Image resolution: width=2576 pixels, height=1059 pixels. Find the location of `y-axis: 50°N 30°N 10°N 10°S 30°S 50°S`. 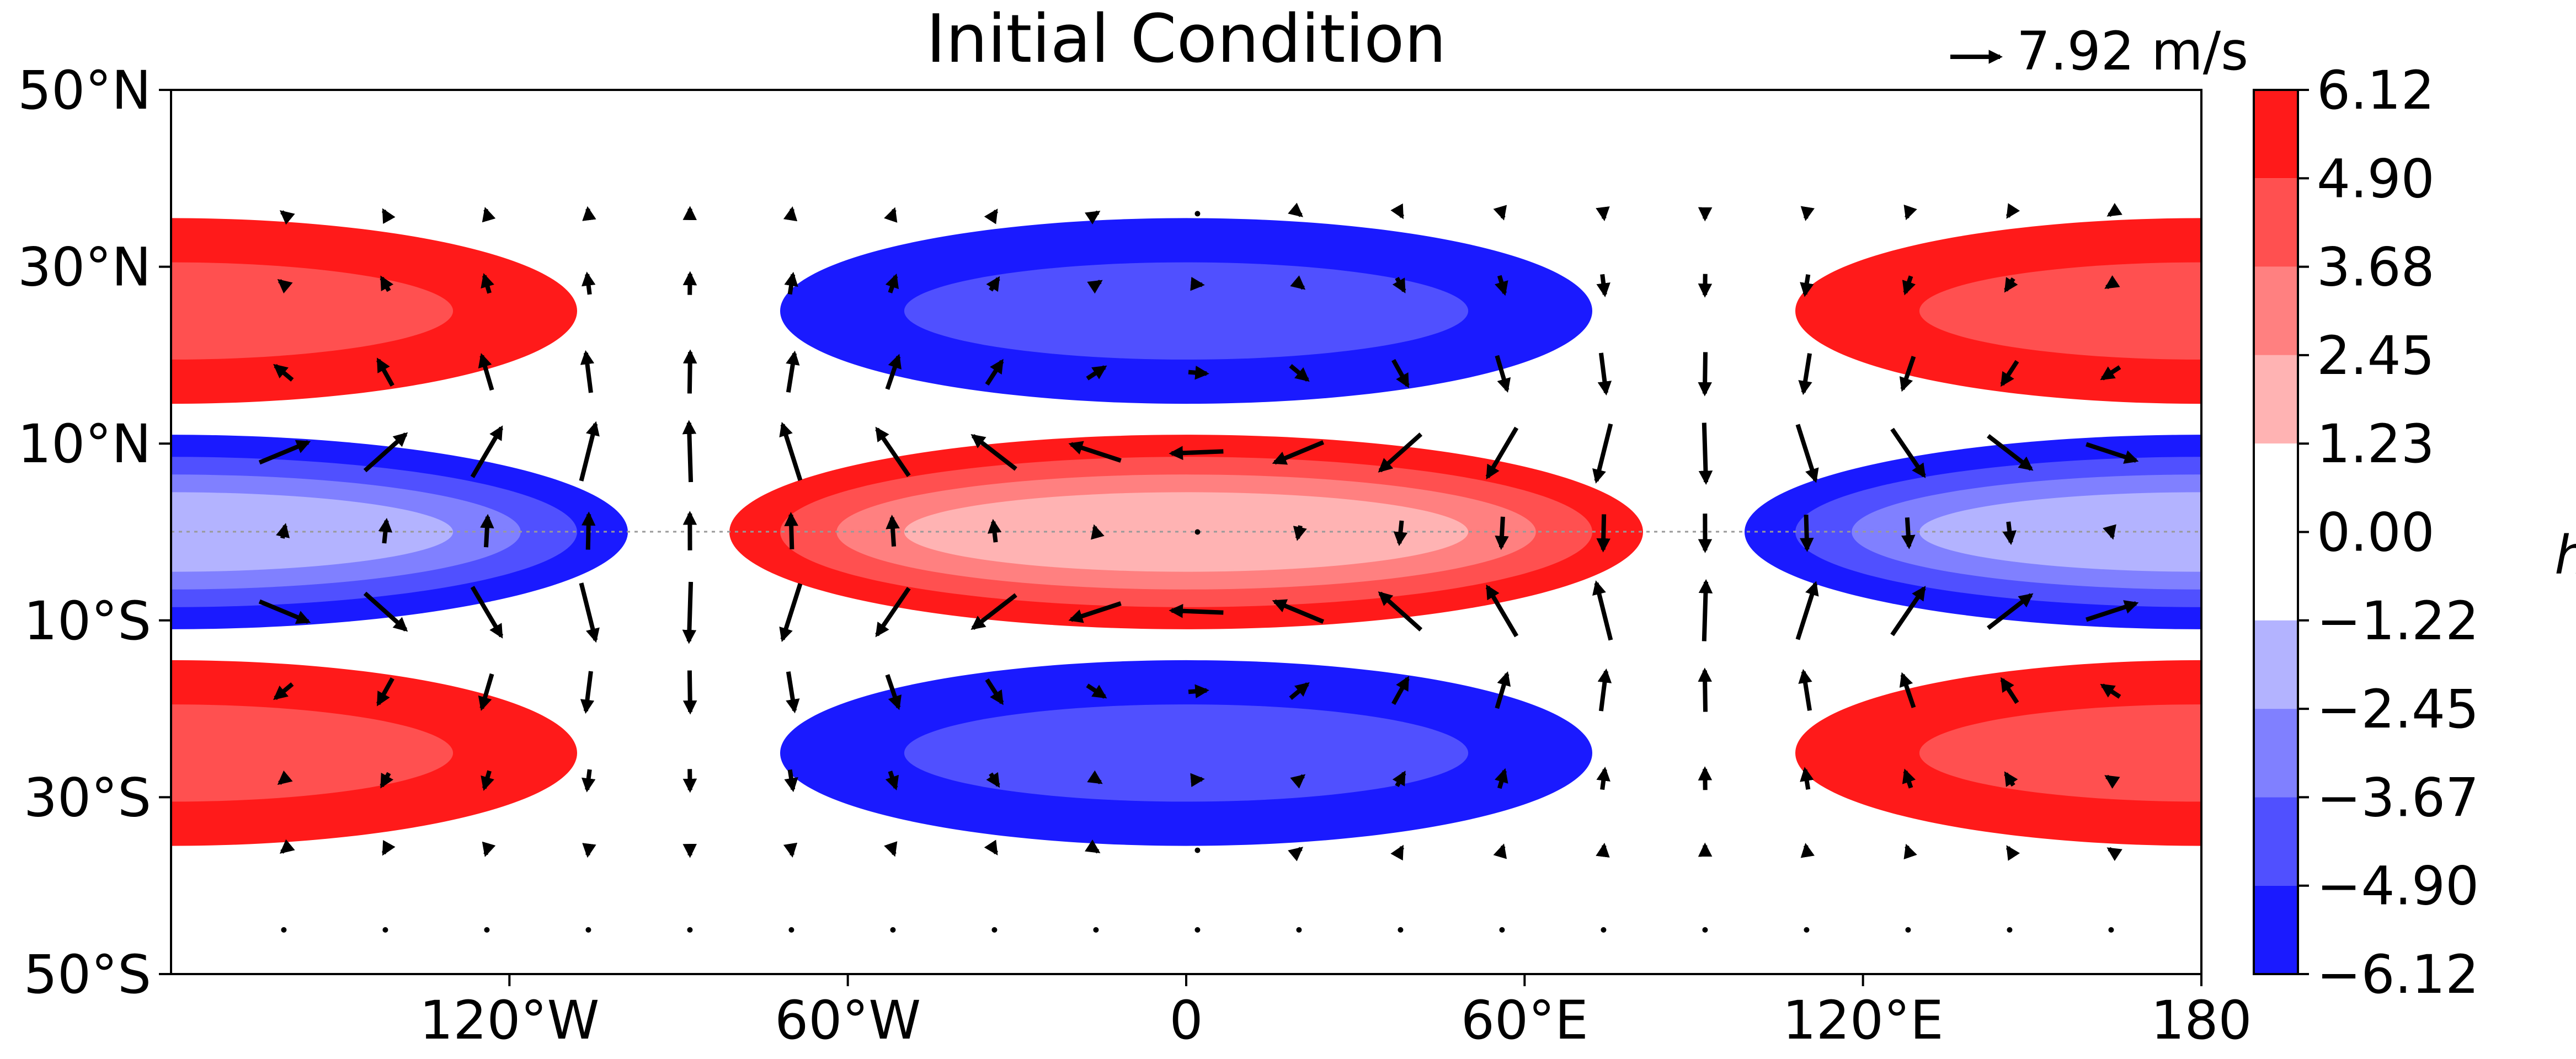

y-axis: 50°N 30°N 10°N 10°S 30°S 50°S is located at coordinates (94, 532).